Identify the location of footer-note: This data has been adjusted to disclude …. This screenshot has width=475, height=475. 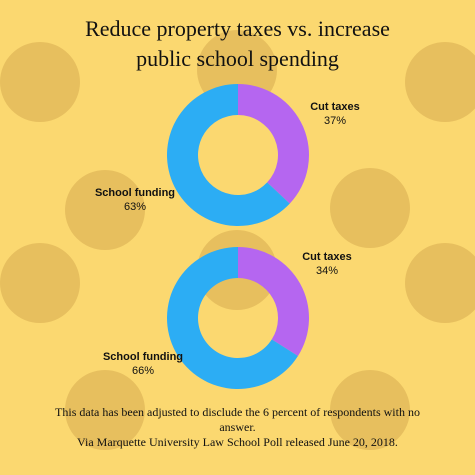
(237, 427).